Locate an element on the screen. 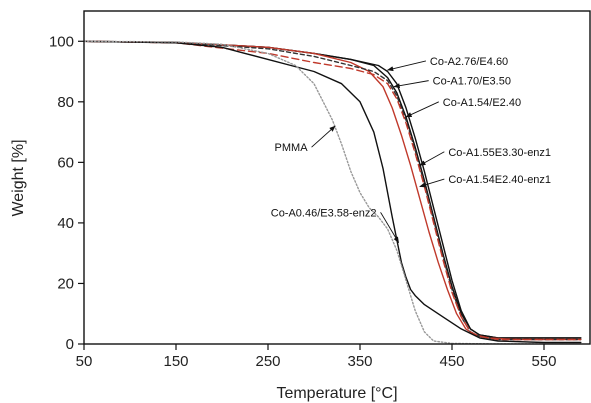 The height and width of the screenshot is (403, 591). annotation-label-co-a1-54-e2-40: Co-A1.54/E2.40 is located at coordinates (482, 103).